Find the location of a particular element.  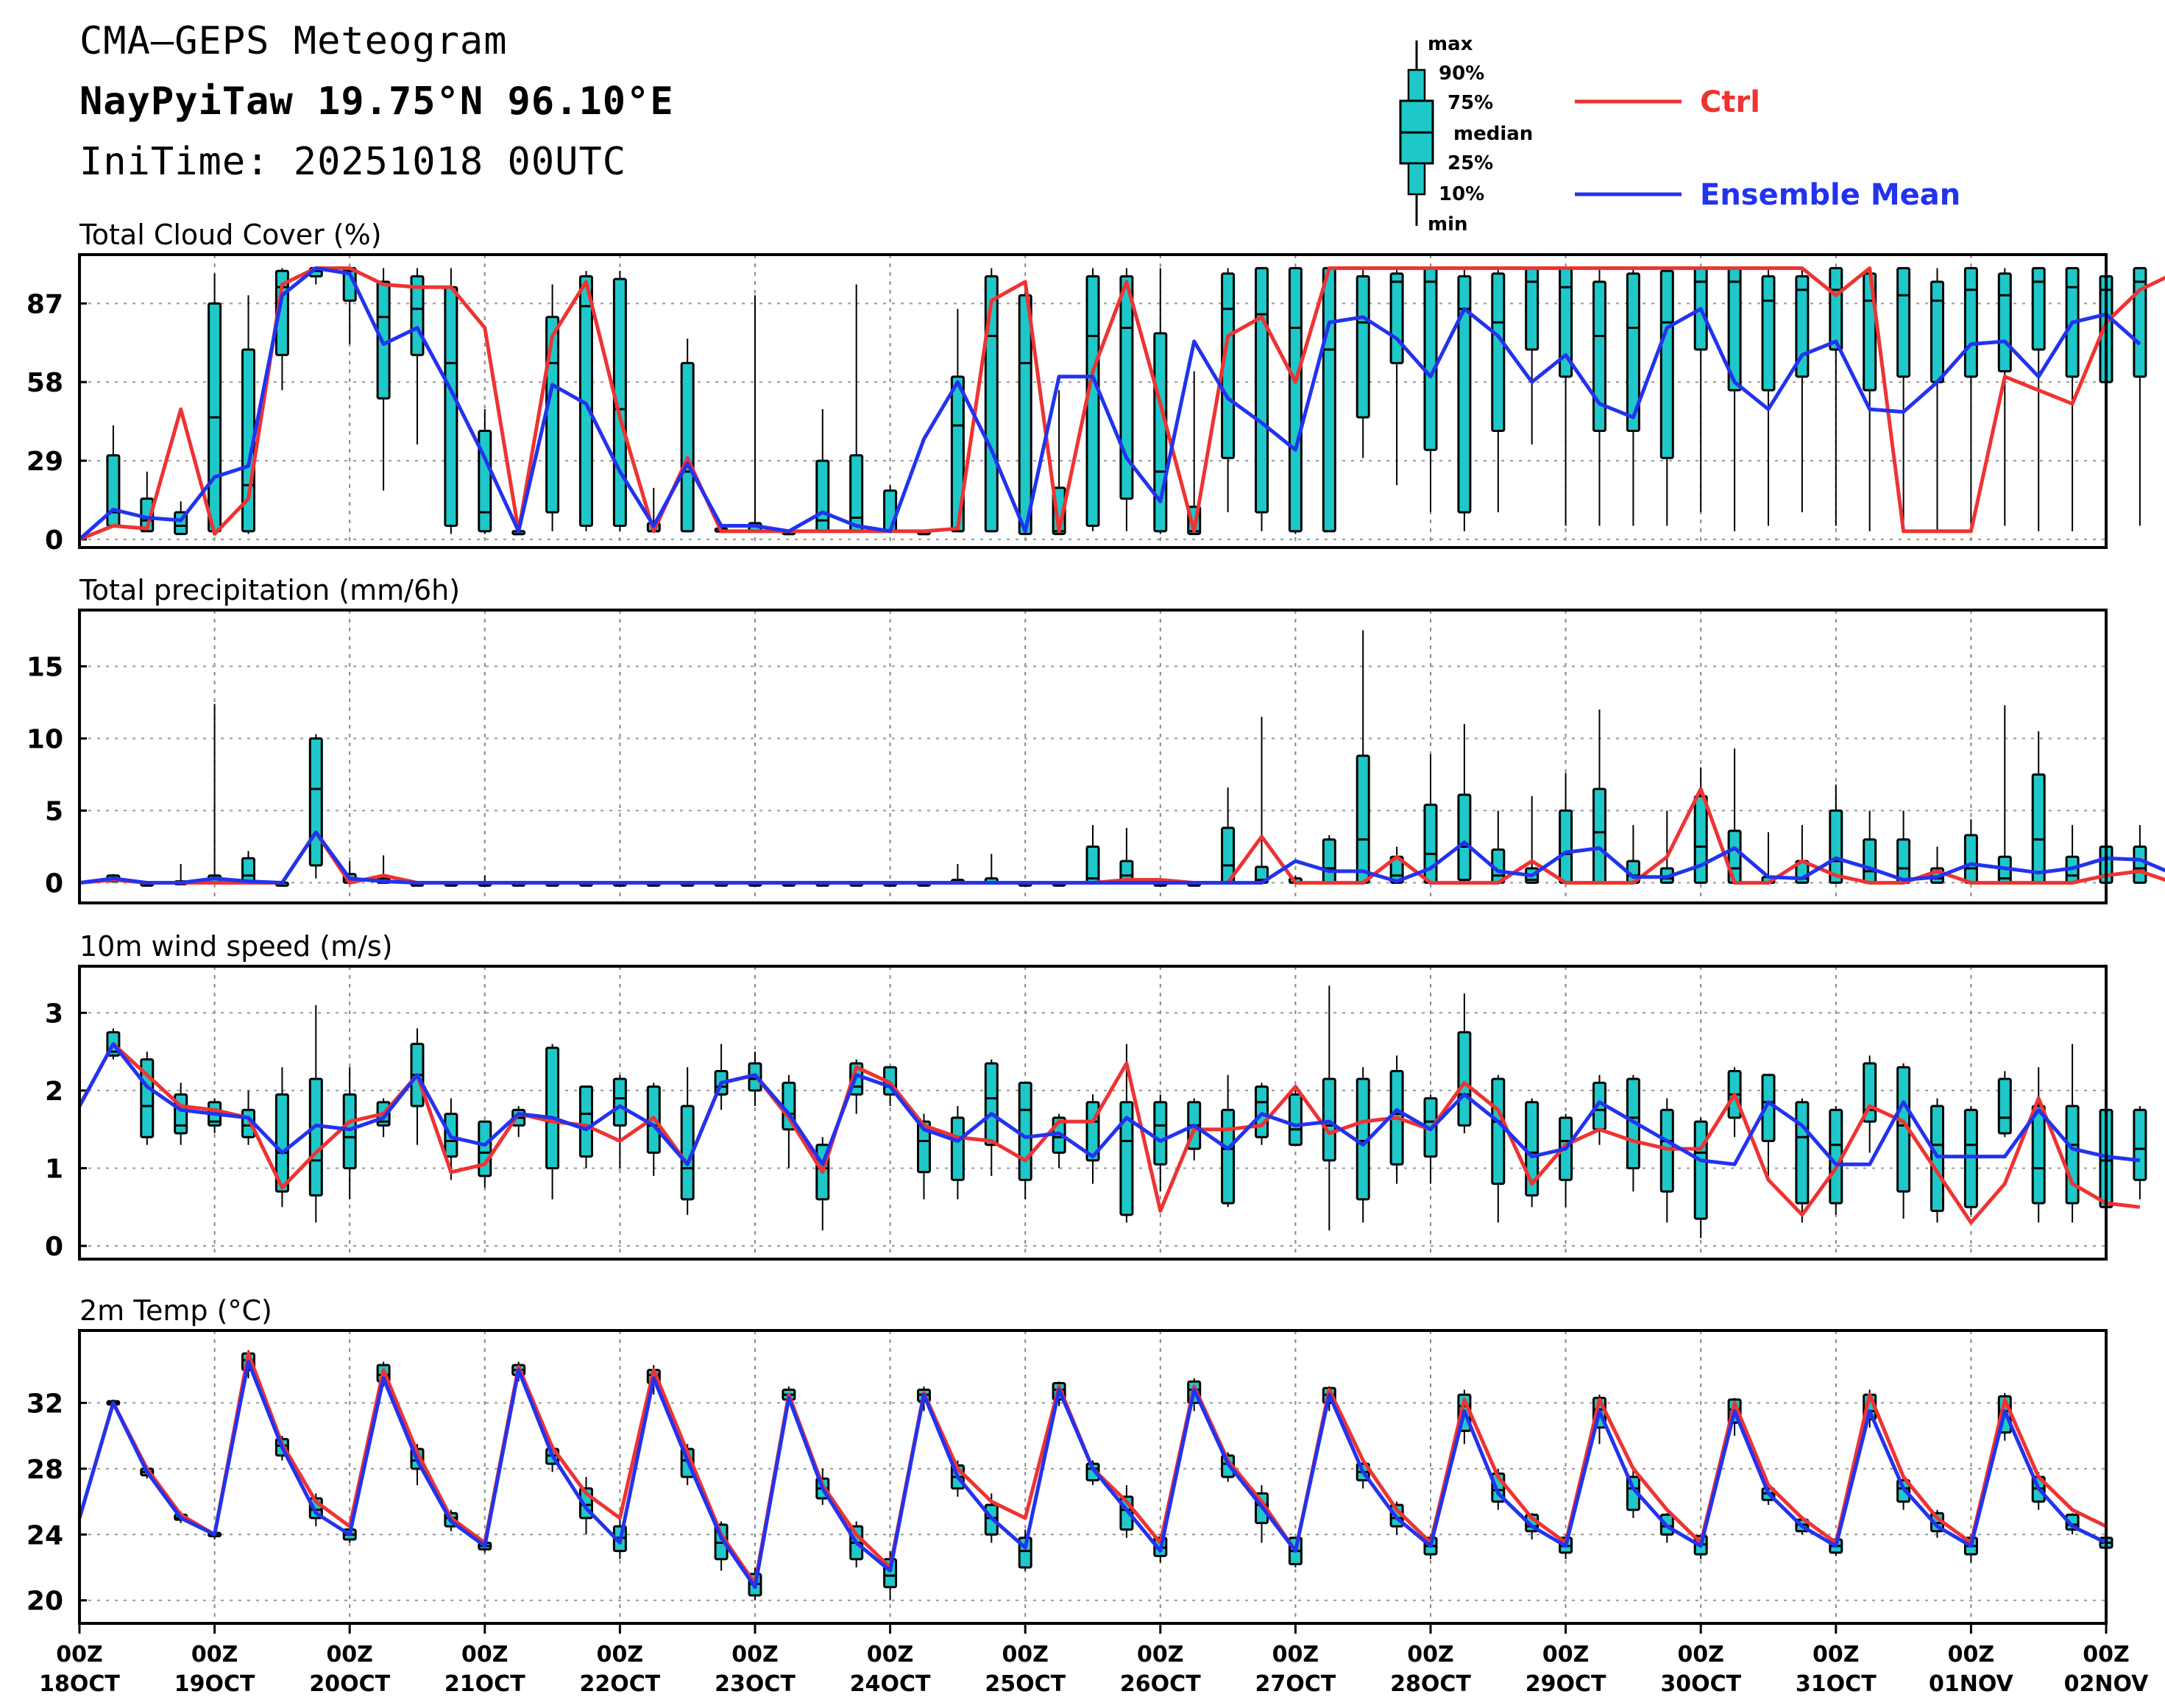

y-tick-label: 2 is located at coordinates (54, 1092).